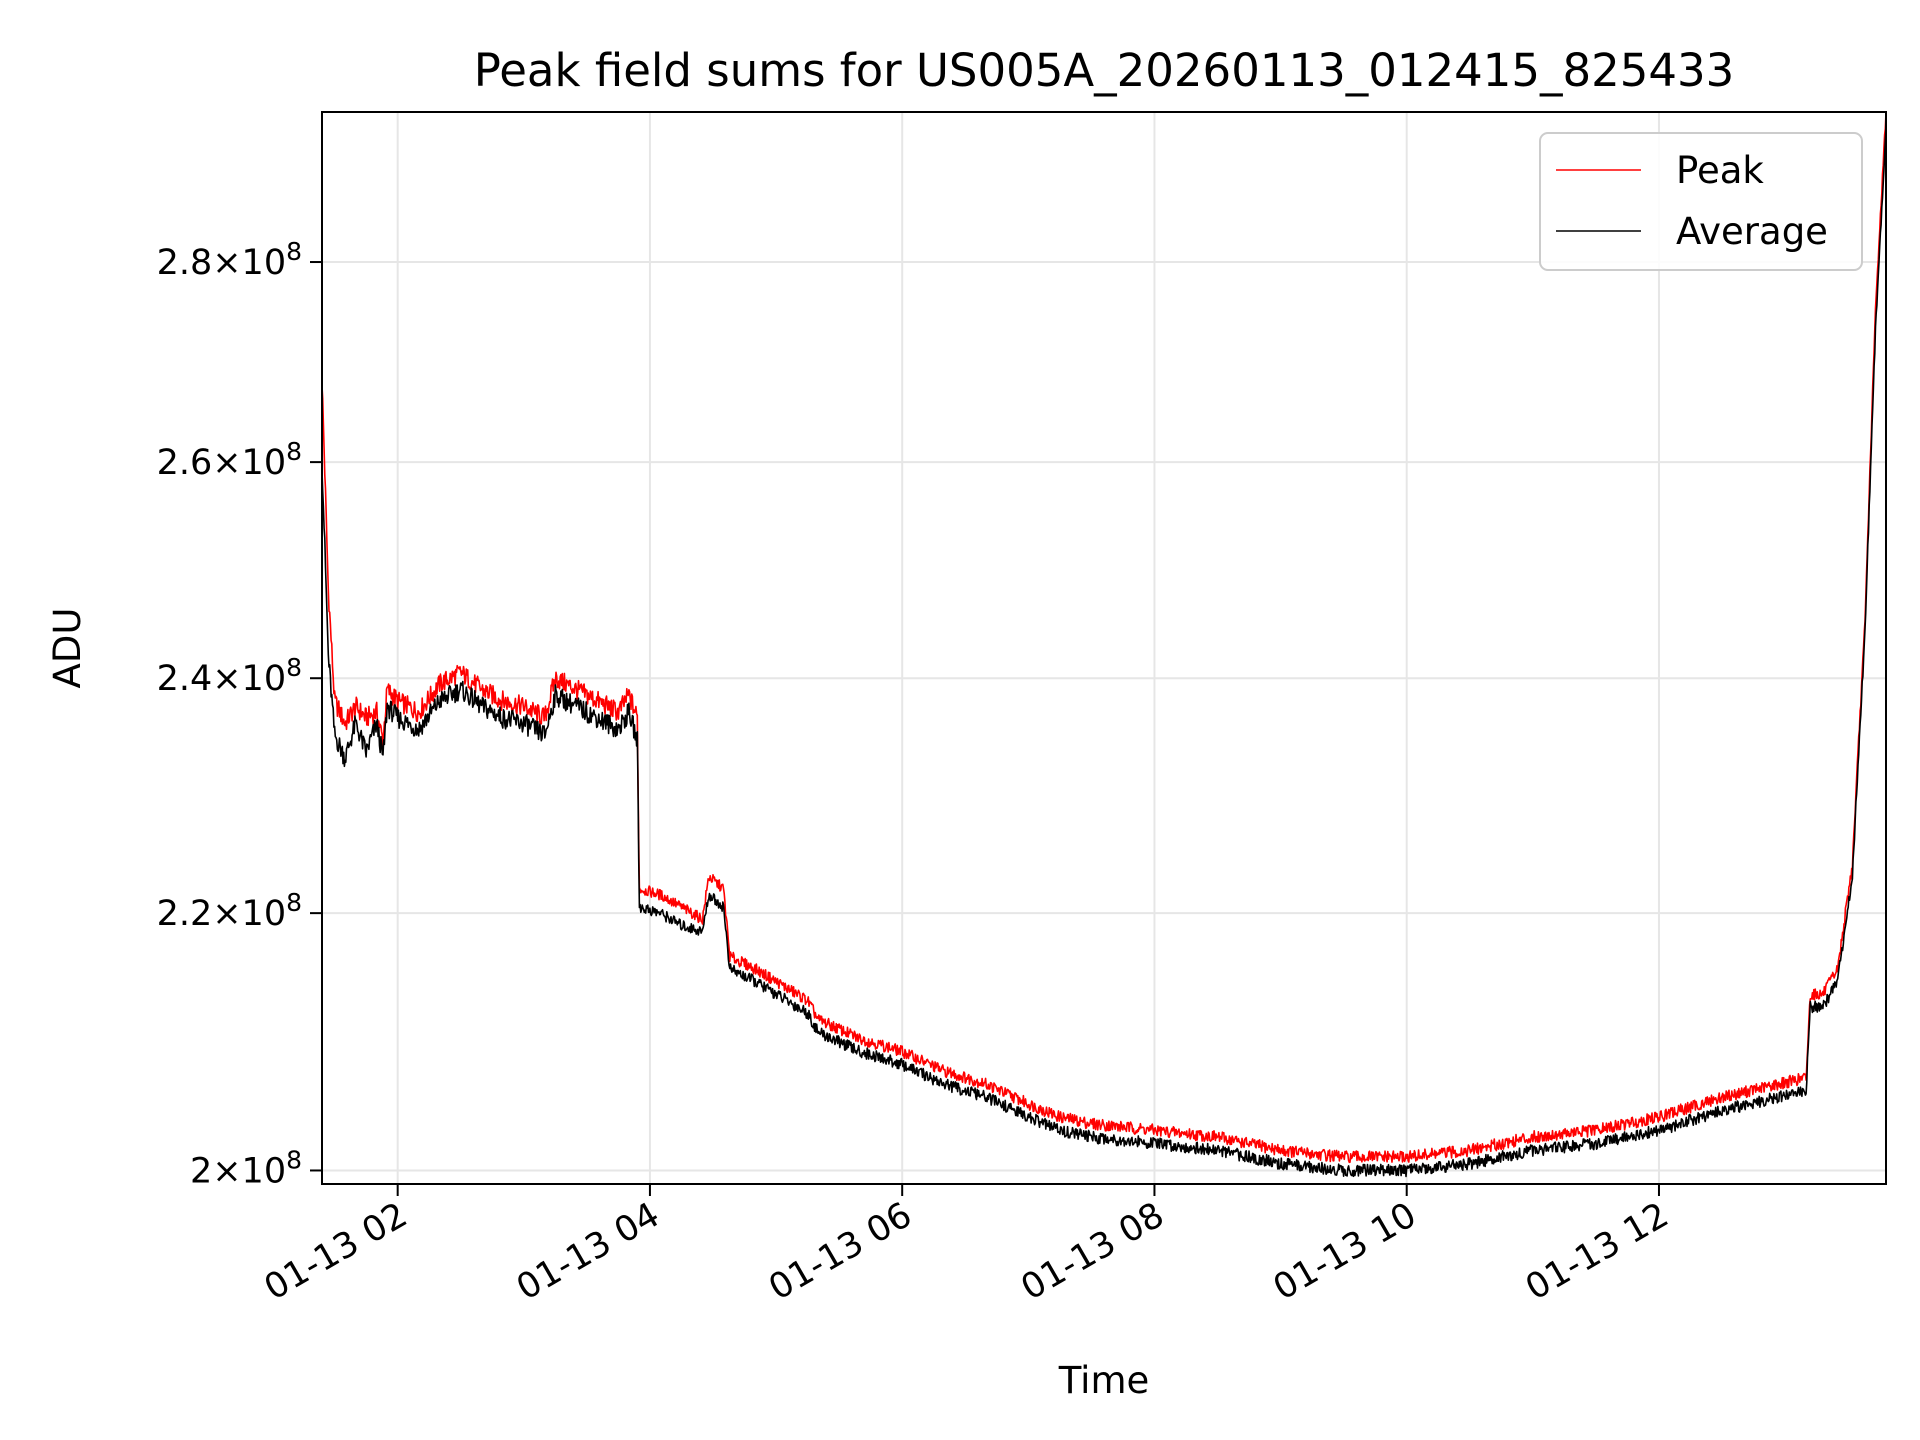 The image size is (1920, 1440). Describe the element at coordinates (222, 679) in the screenshot. I see `y-tick-mantissa: 2.4×10` at that location.